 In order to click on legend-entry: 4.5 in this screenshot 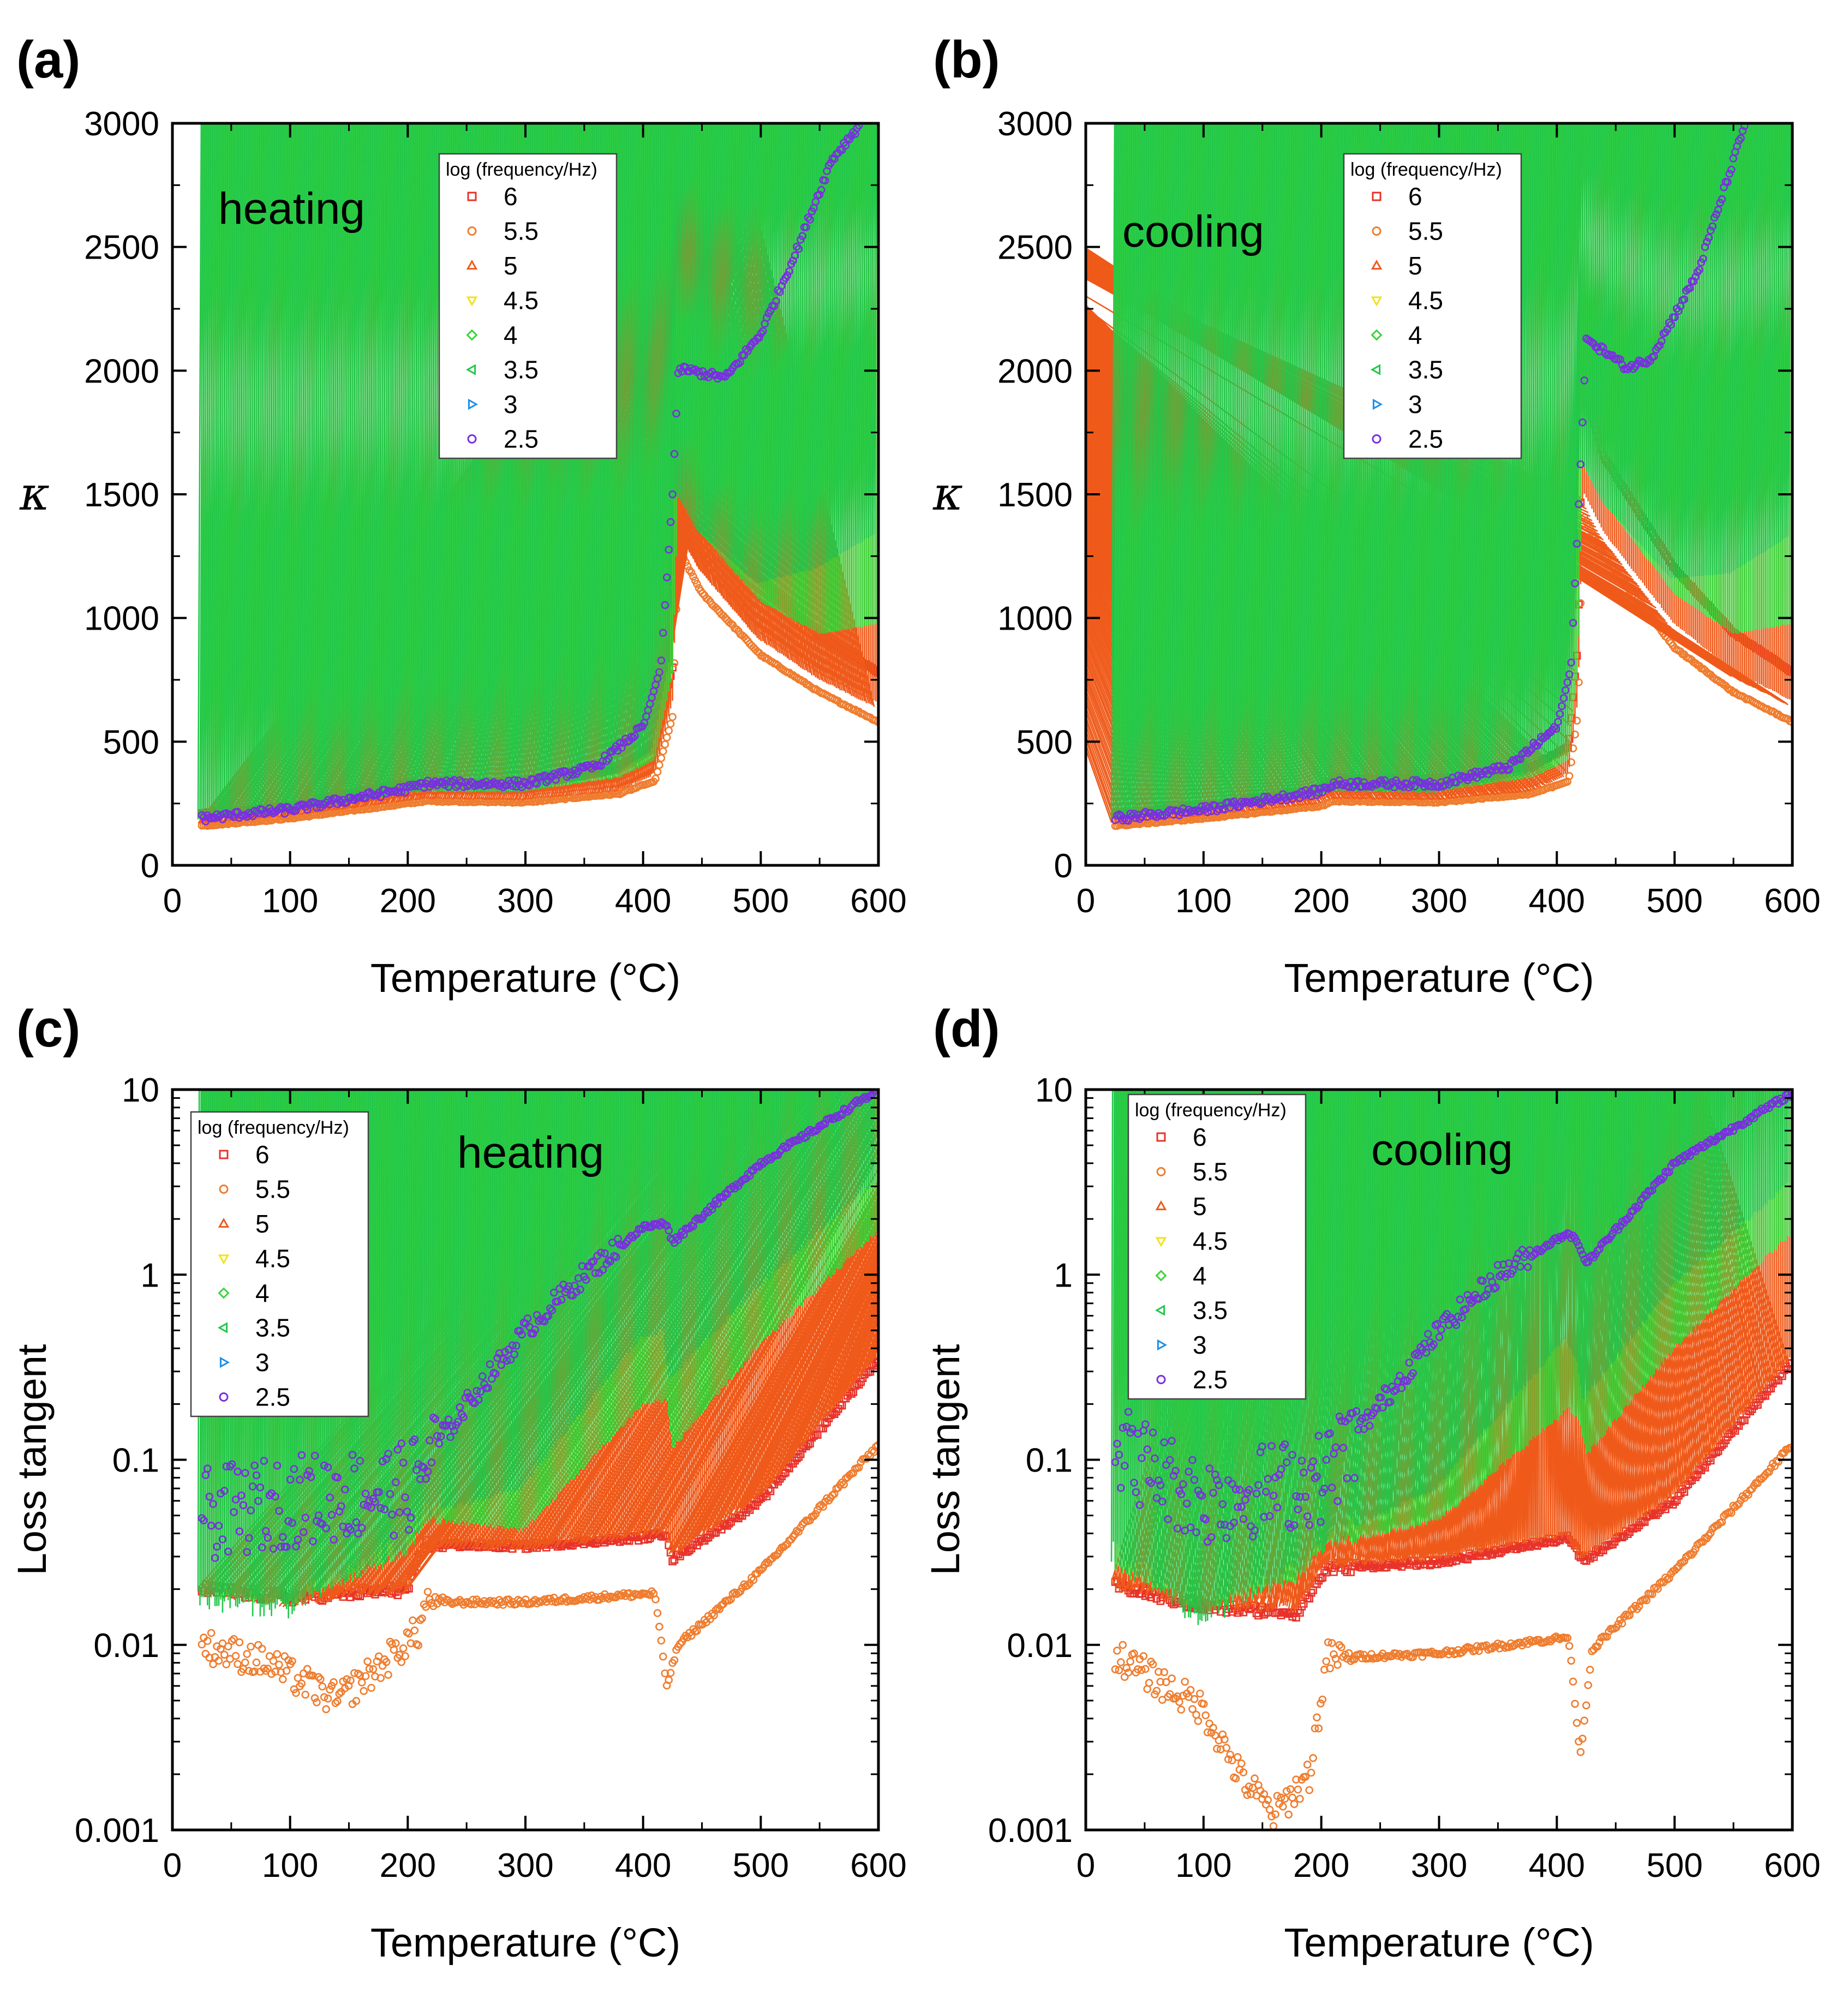, I will do `click(521, 300)`.